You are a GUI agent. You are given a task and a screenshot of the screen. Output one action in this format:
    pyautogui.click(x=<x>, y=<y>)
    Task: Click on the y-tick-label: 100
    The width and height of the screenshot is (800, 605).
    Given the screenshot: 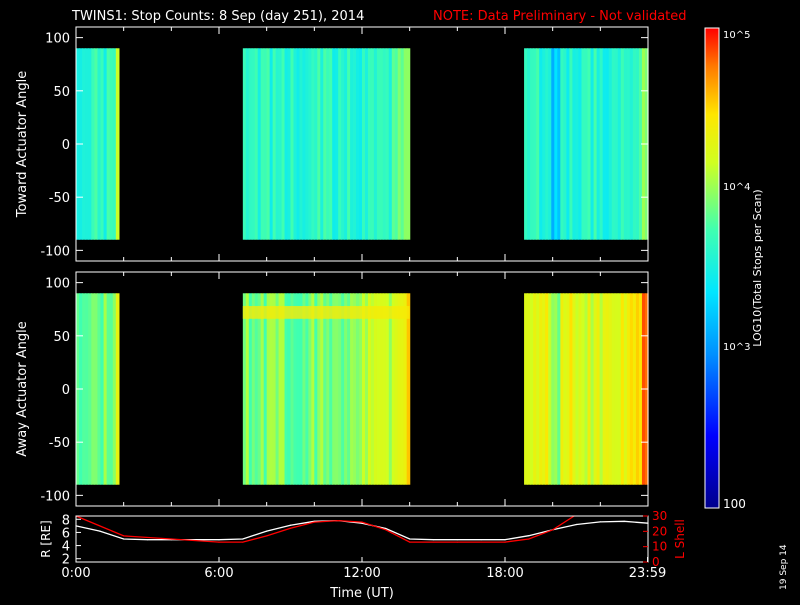 What is the action you would take?
    pyautogui.click(x=57, y=39)
    